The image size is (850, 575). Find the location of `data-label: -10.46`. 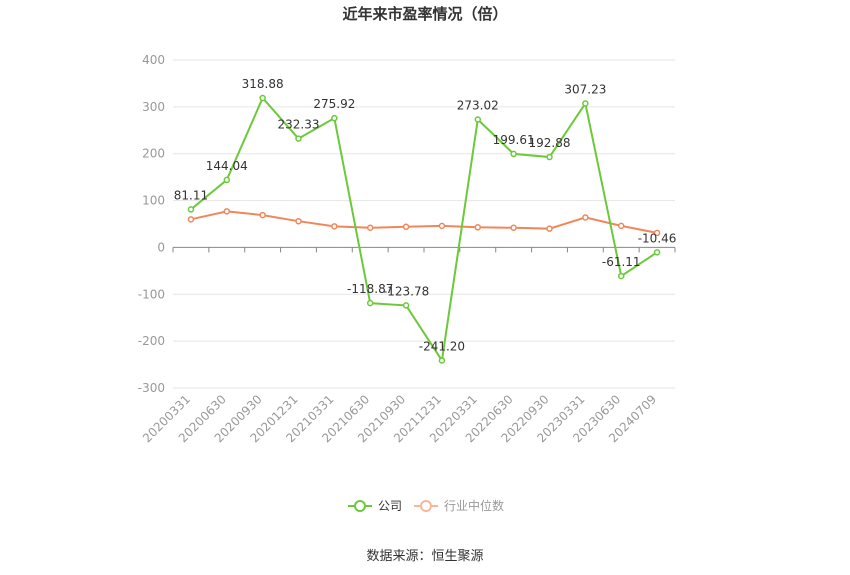

data-label: -10.46 is located at coordinates (657, 238).